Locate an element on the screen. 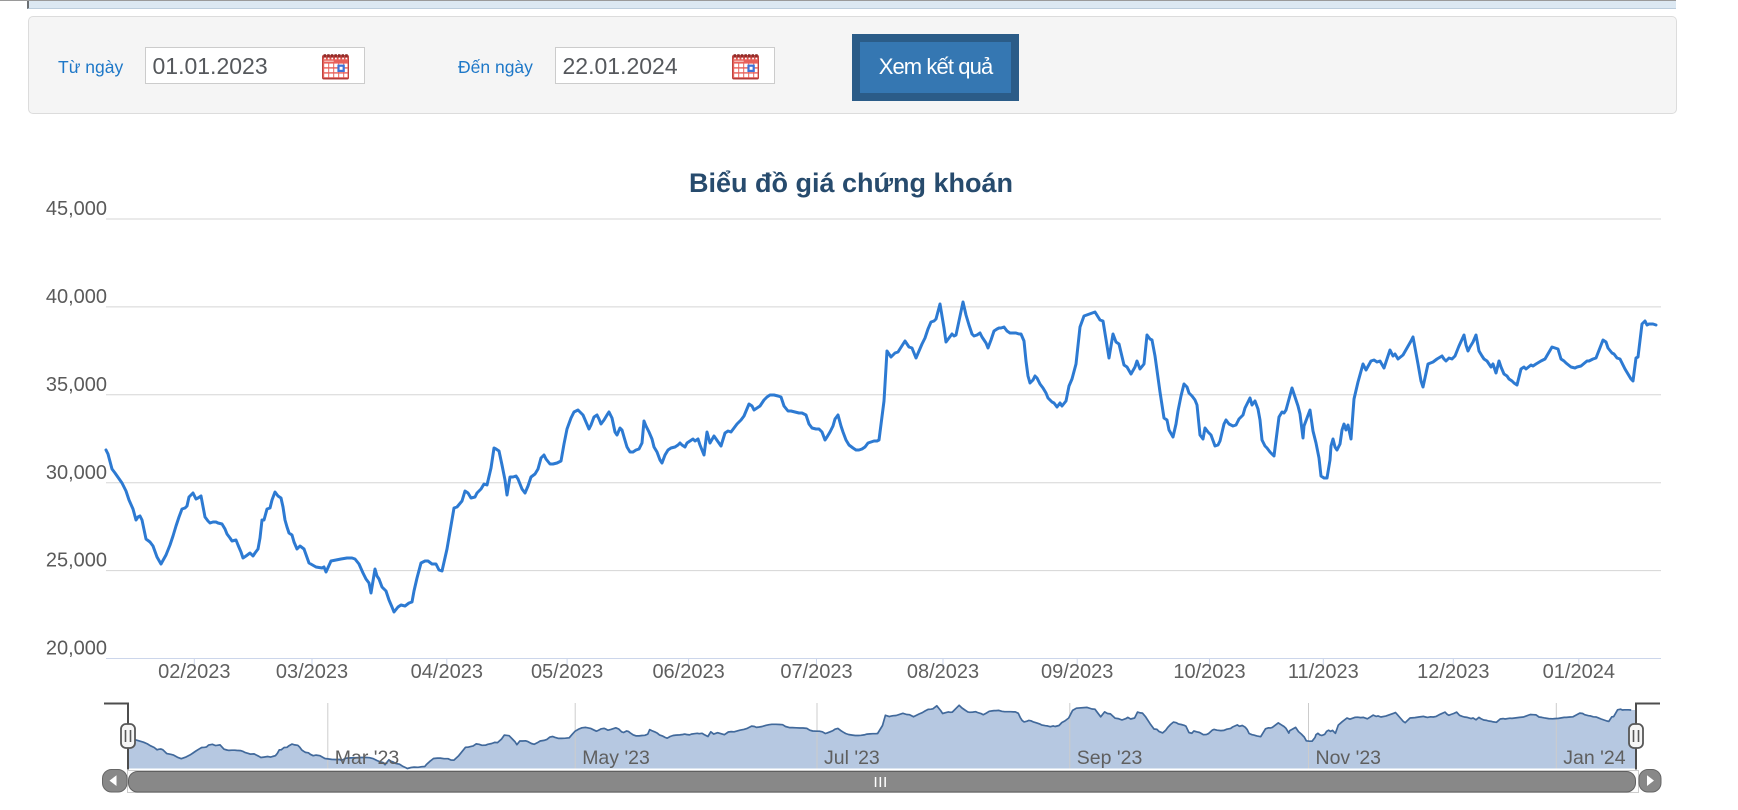  svg-text: 05/2023 is located at coordinates (567, 672).